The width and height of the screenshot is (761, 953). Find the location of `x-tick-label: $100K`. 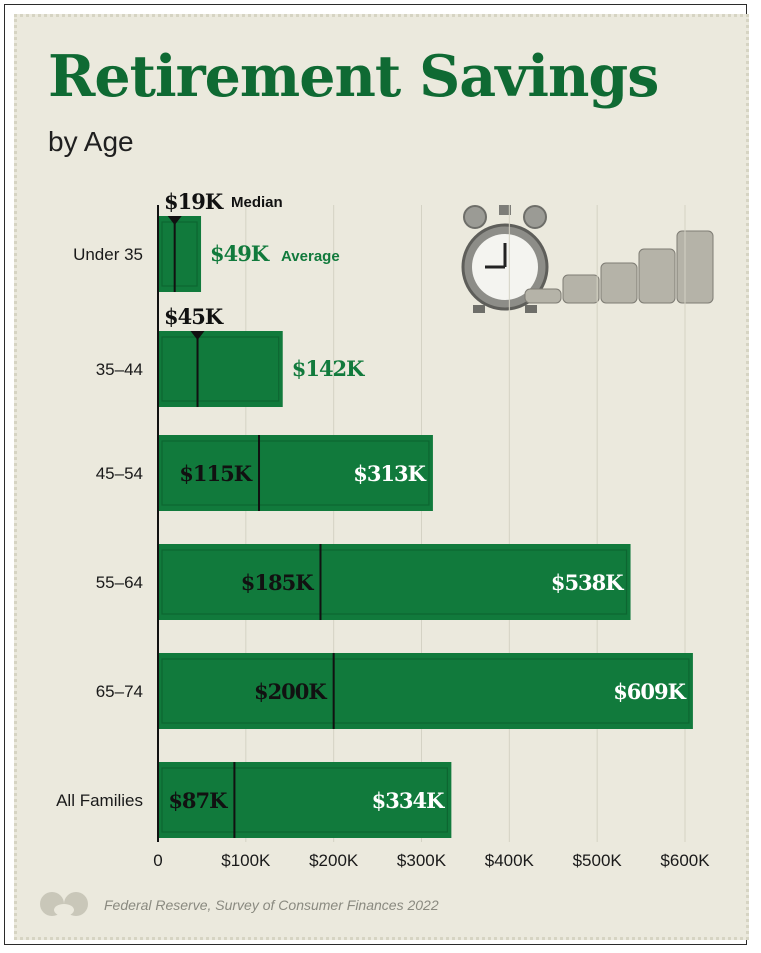

x-tick-label: $100K is located at coordinates (246, 860).